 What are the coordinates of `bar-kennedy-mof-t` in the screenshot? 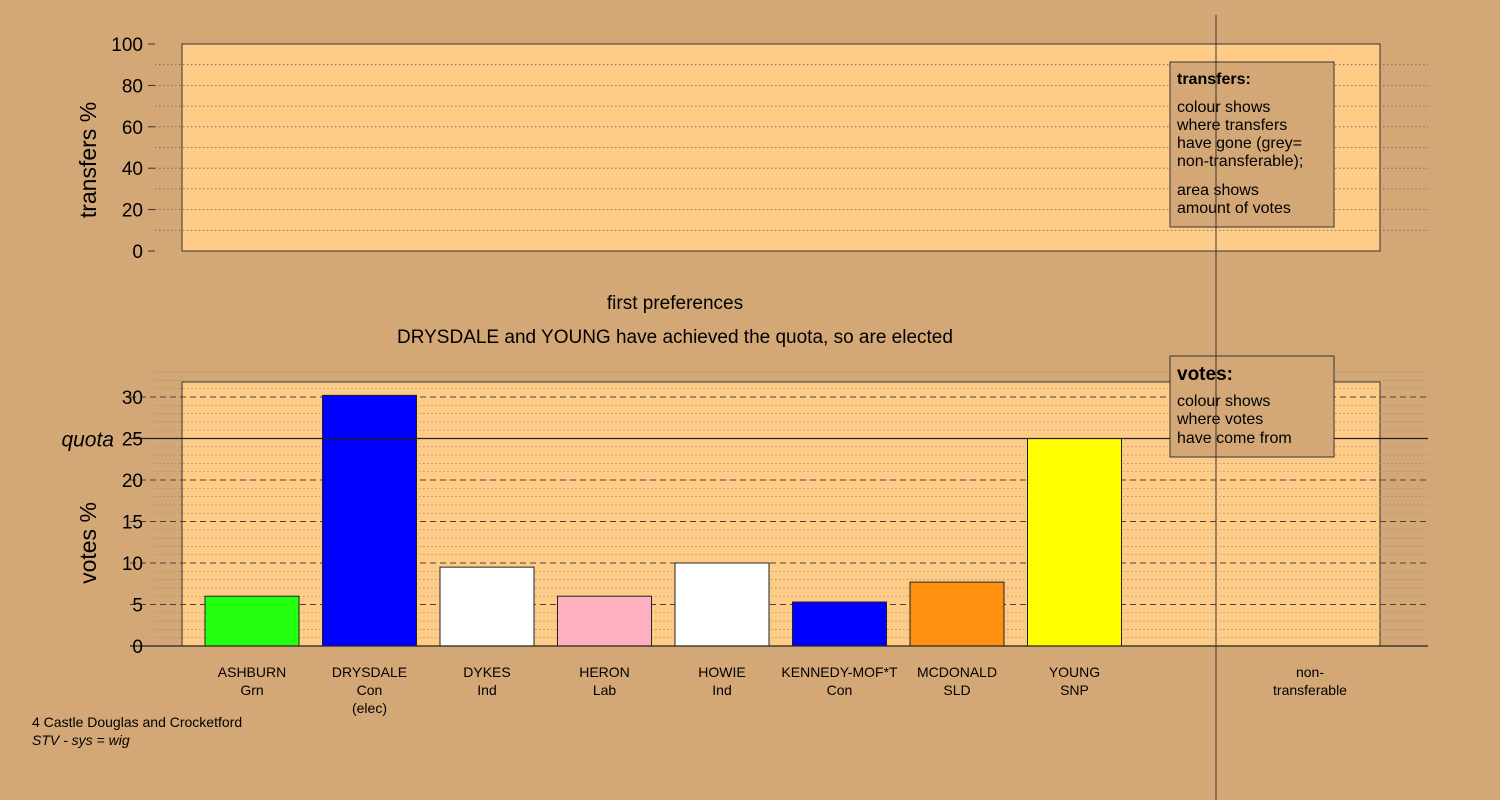 It's located at (839, 624).